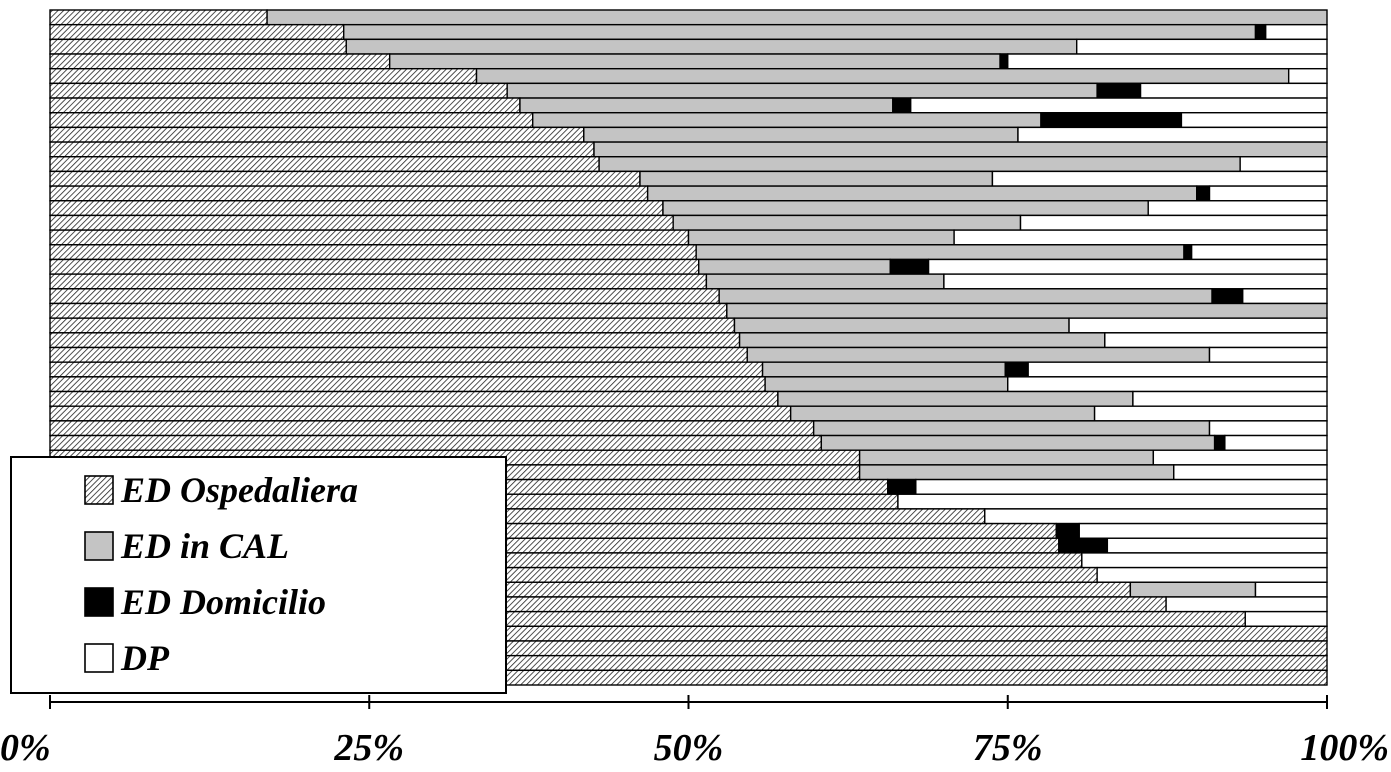 The height and width of the screenshot is (772, 1391). I want to click on x-tick-label: 100%, so click(1344, 748).